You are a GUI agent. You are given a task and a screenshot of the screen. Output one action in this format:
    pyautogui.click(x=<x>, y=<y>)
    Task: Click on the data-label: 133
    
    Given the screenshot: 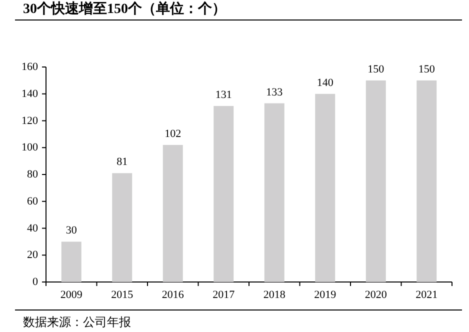 What is the action you would take?
    pyautogui.click(x=275, y=92)
    